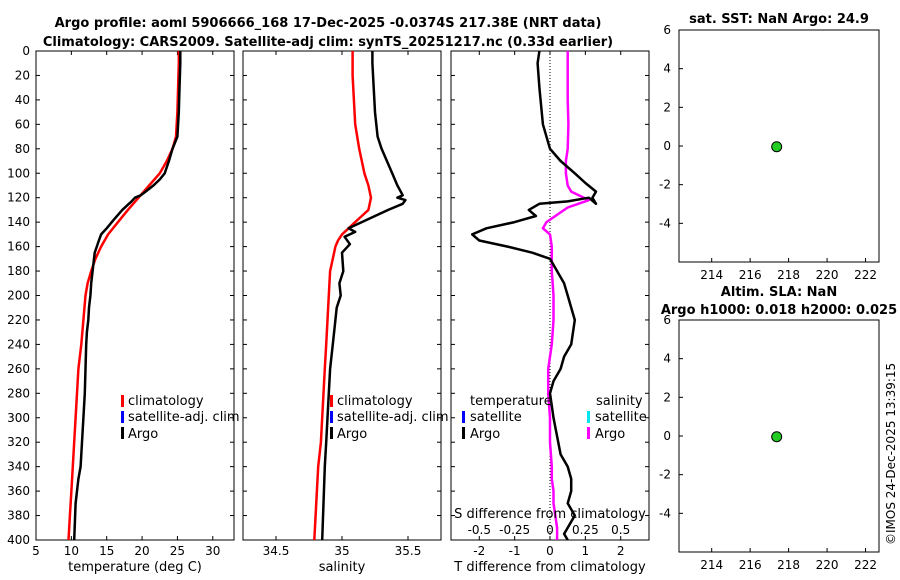 Image resolution: width=900 pixels, height=580 pixels. I want to click on s-tick-label: 0.5, so click(620, 530).